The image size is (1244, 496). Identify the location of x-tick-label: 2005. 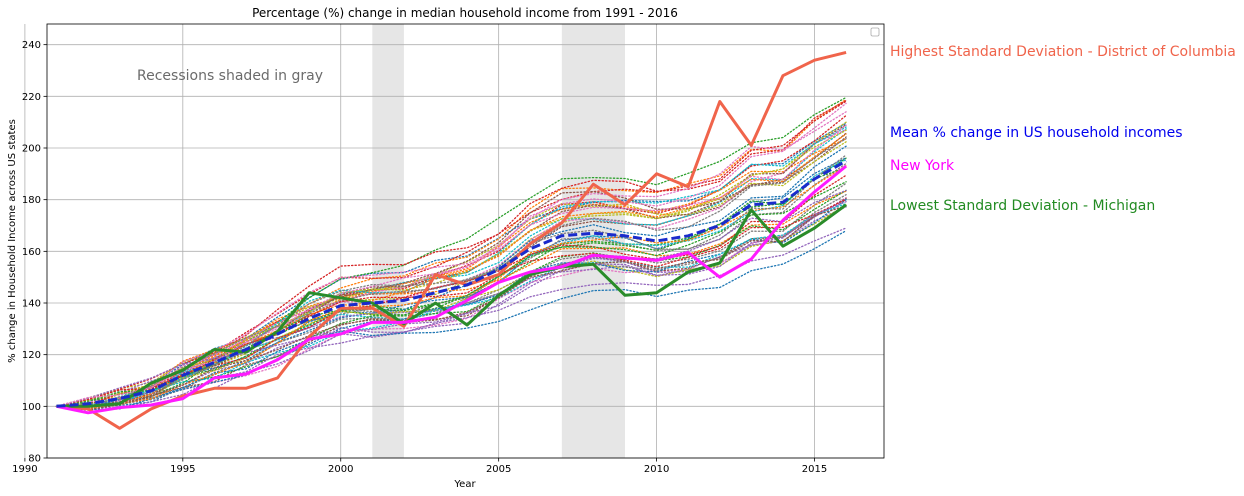
(498, 469).